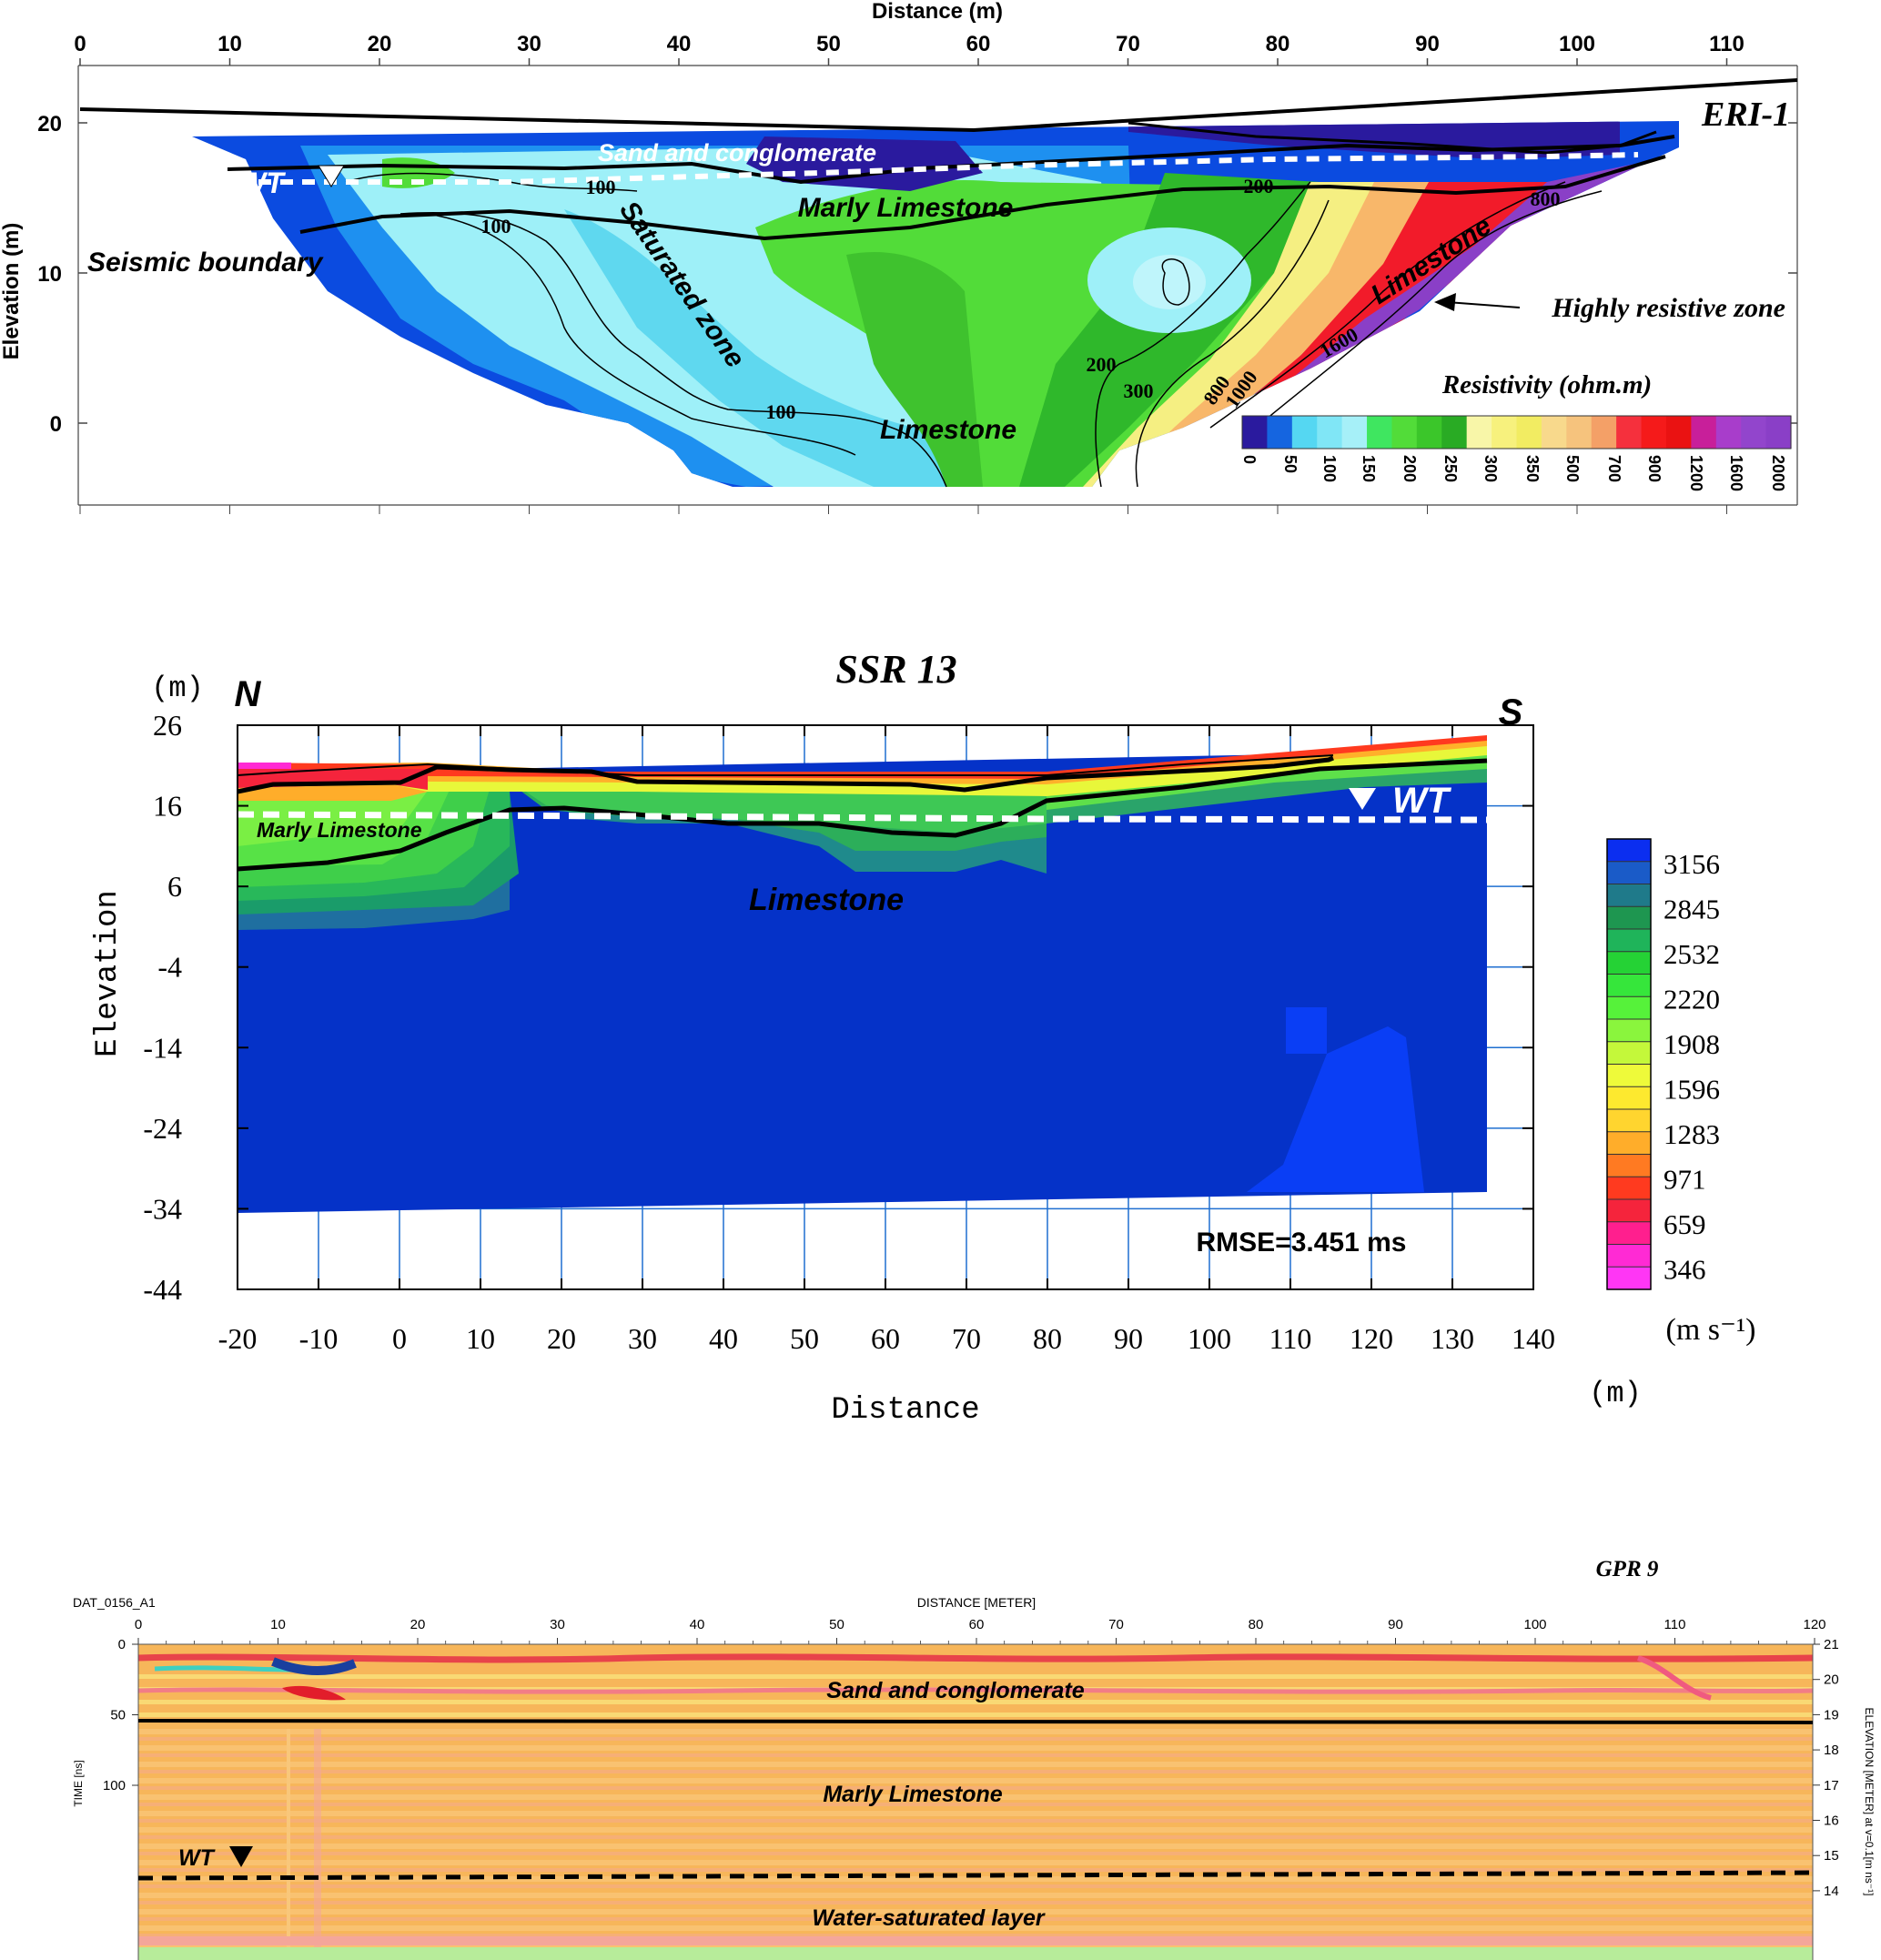  Describe the element at coordinates (114, 1602) in the screenshot. I see `gpr-file-label: DAT_0156_A1` at that location.